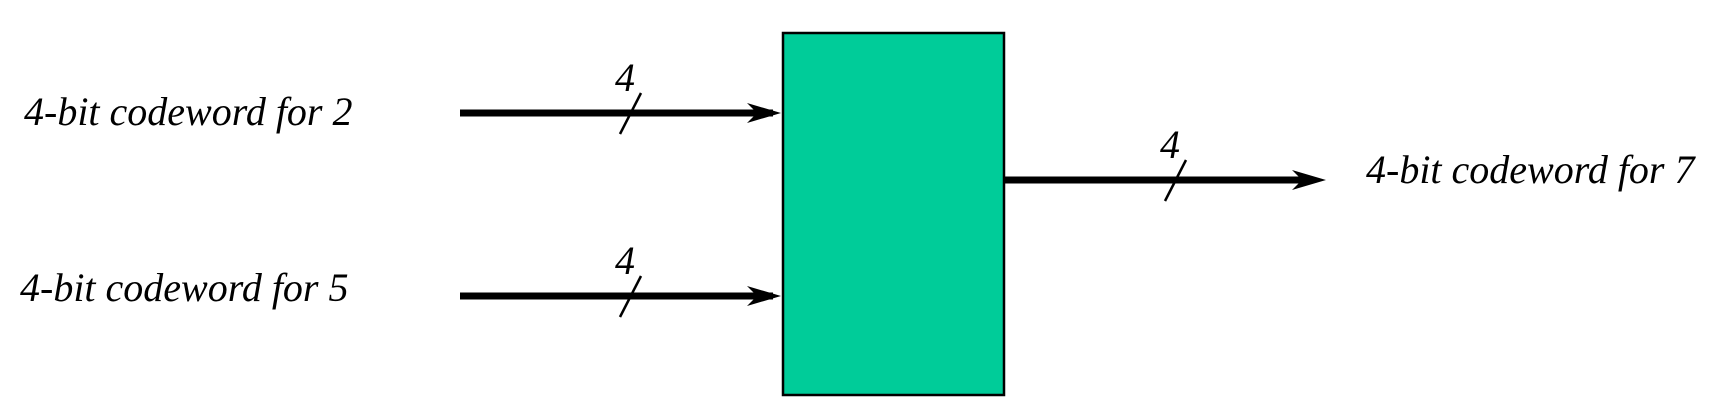  Describe the element at coordinates (184, 287) in the screenshot. I see `input-label-2: 4-bit codeword for 5` at that location.